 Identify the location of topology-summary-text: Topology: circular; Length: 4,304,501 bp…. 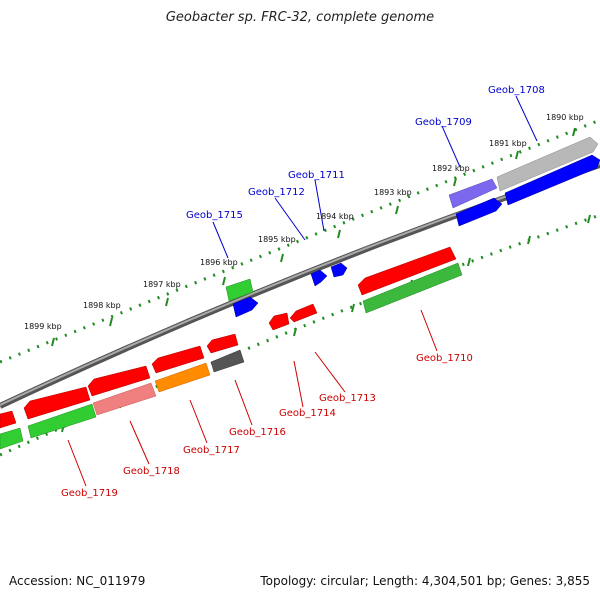
(425, 581).